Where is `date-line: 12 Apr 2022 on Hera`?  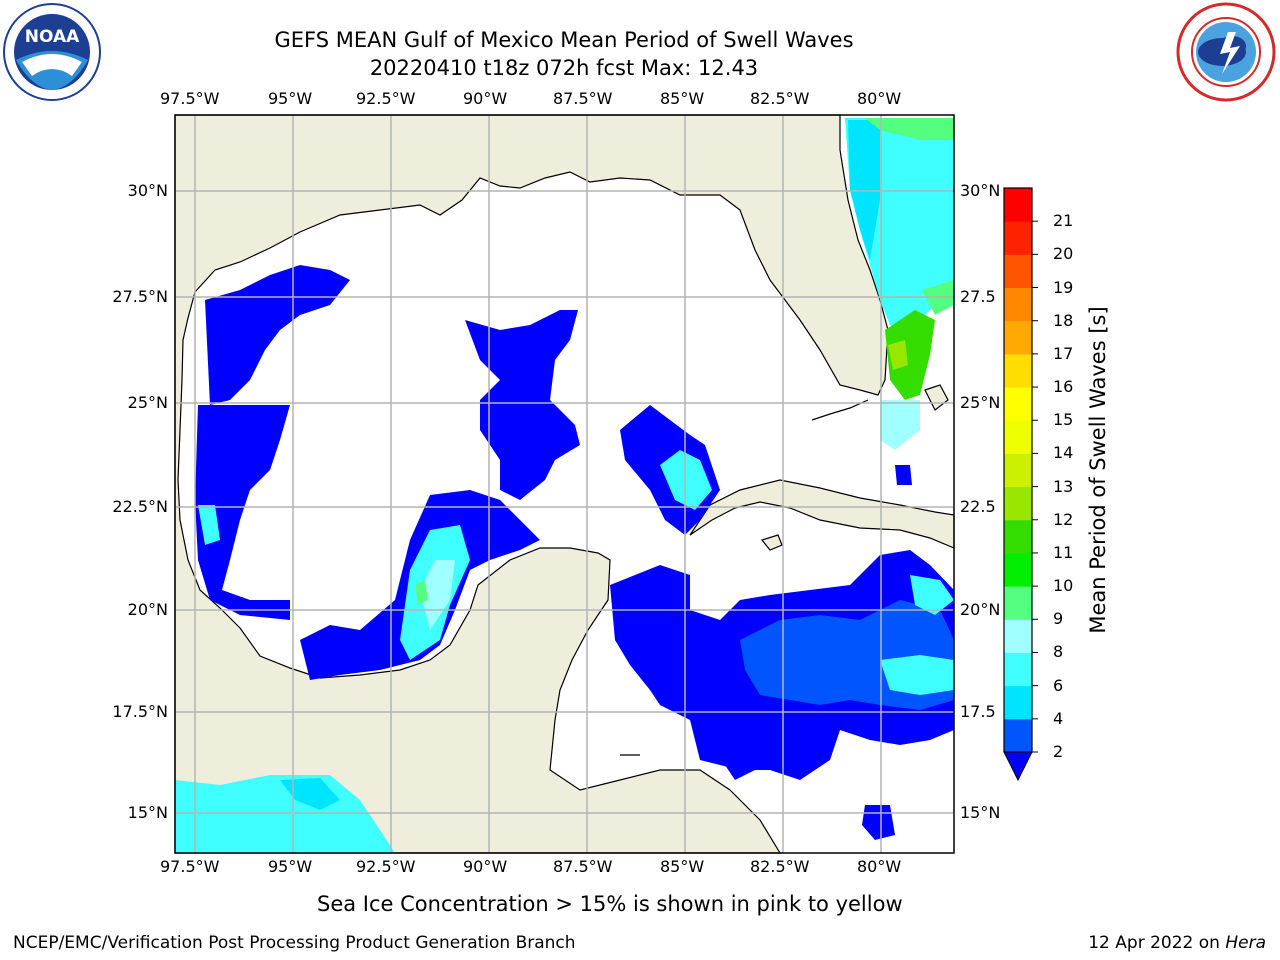 date-line: 12 Apr 2022 on Hera is located at coordinates (1177, 943).